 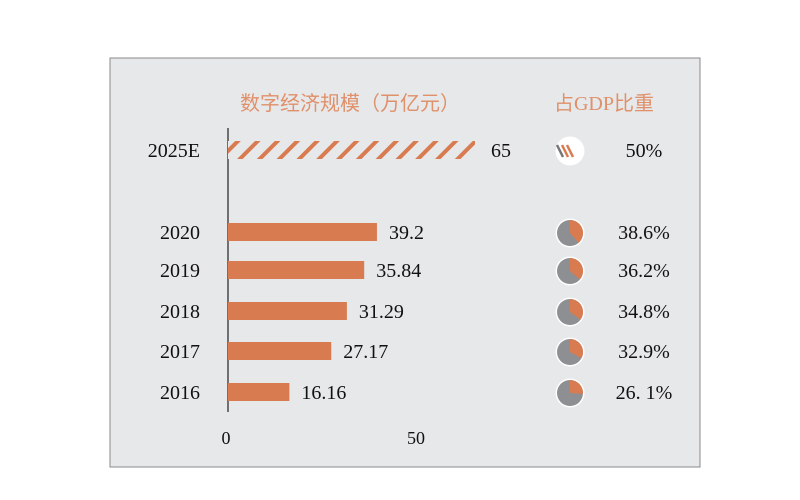 What do you see at coordinates (180, 312) in the screenshot?
I see `category-label: 2018` at bounding box center [180, 312].